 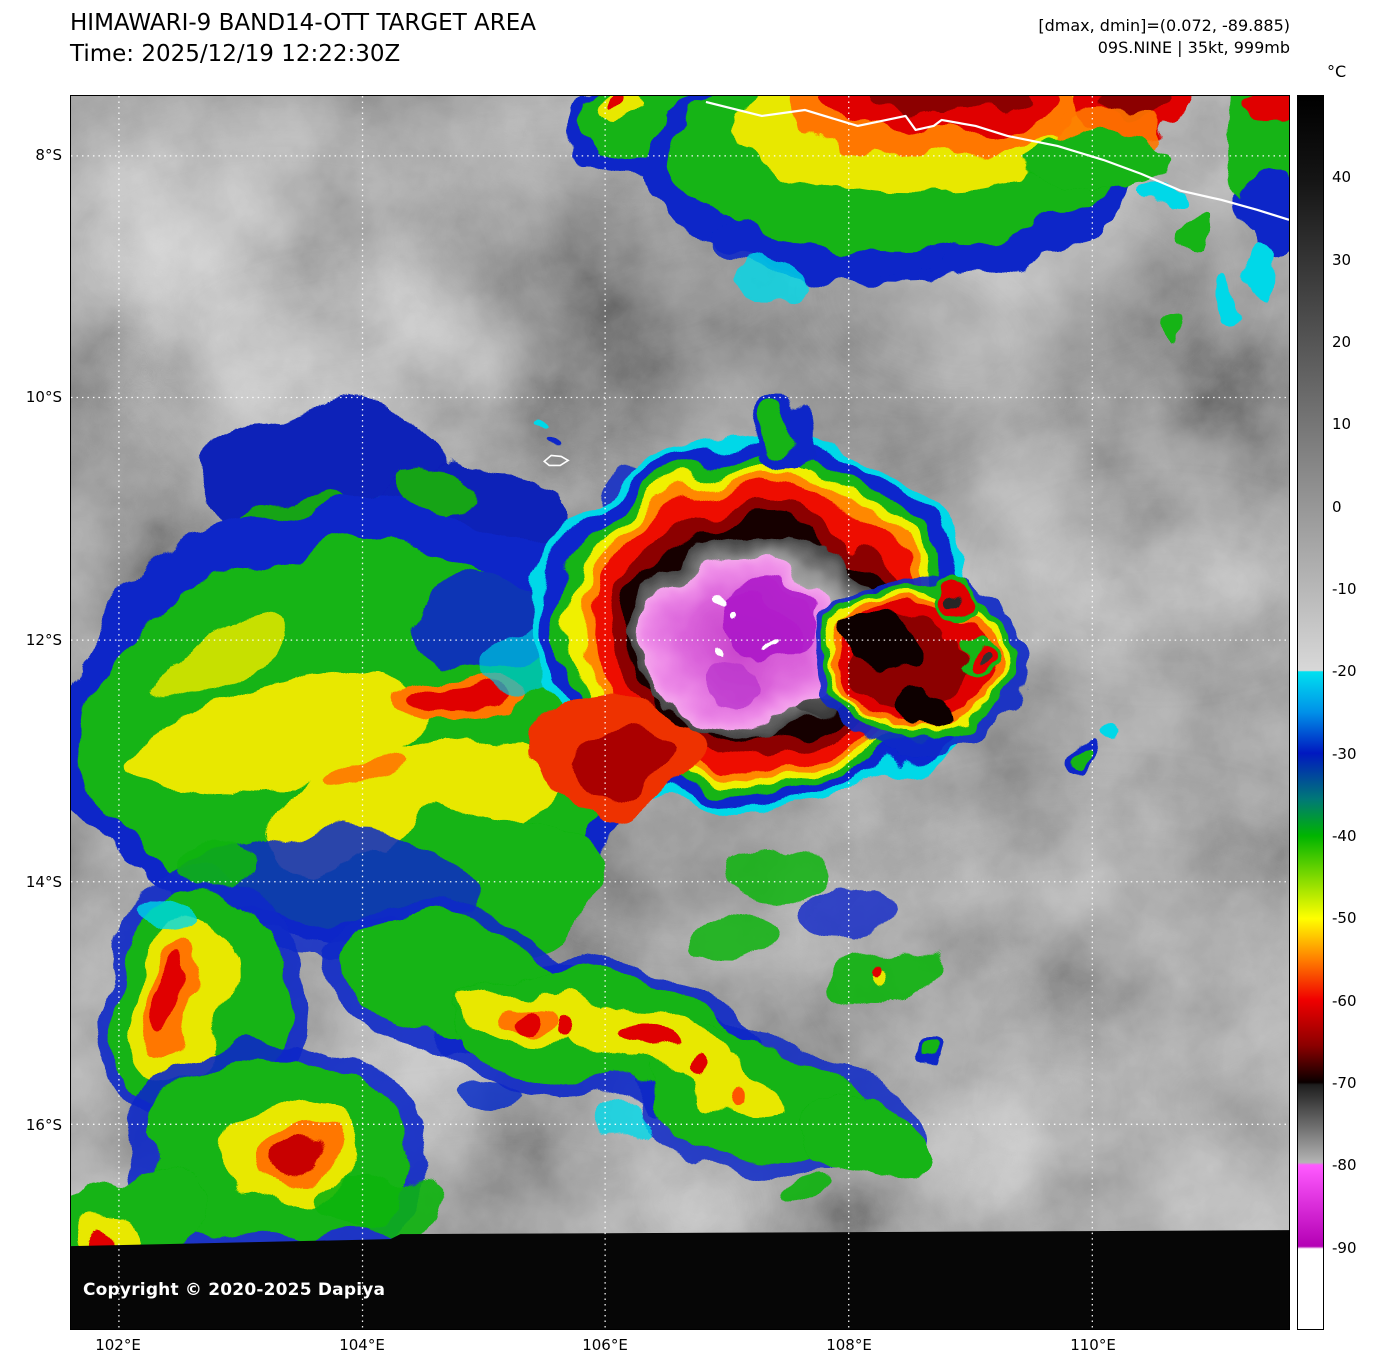 What do you see at coordinates (919, 663) in the screenshot?
I see `eastern-convection` at bounding box center [919, 663].